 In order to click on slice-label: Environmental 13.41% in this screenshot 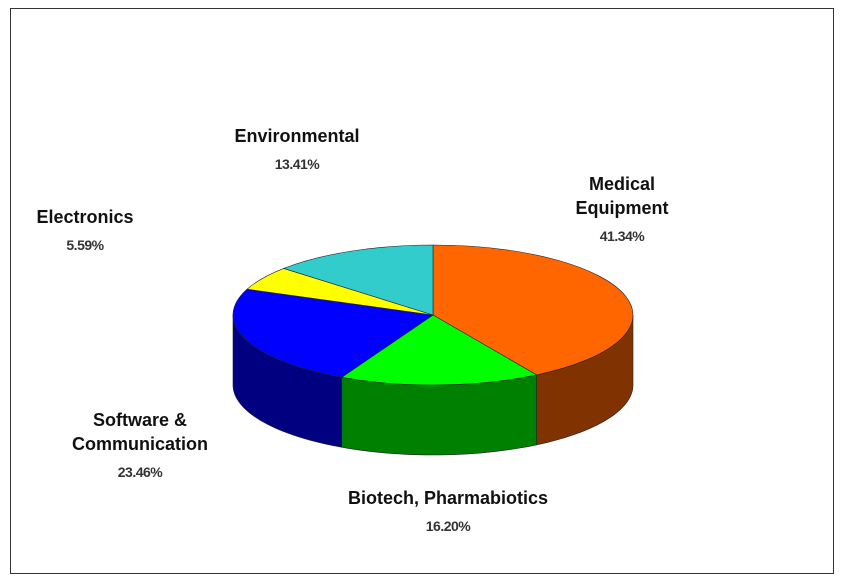, I will do `click(297, 148)`.